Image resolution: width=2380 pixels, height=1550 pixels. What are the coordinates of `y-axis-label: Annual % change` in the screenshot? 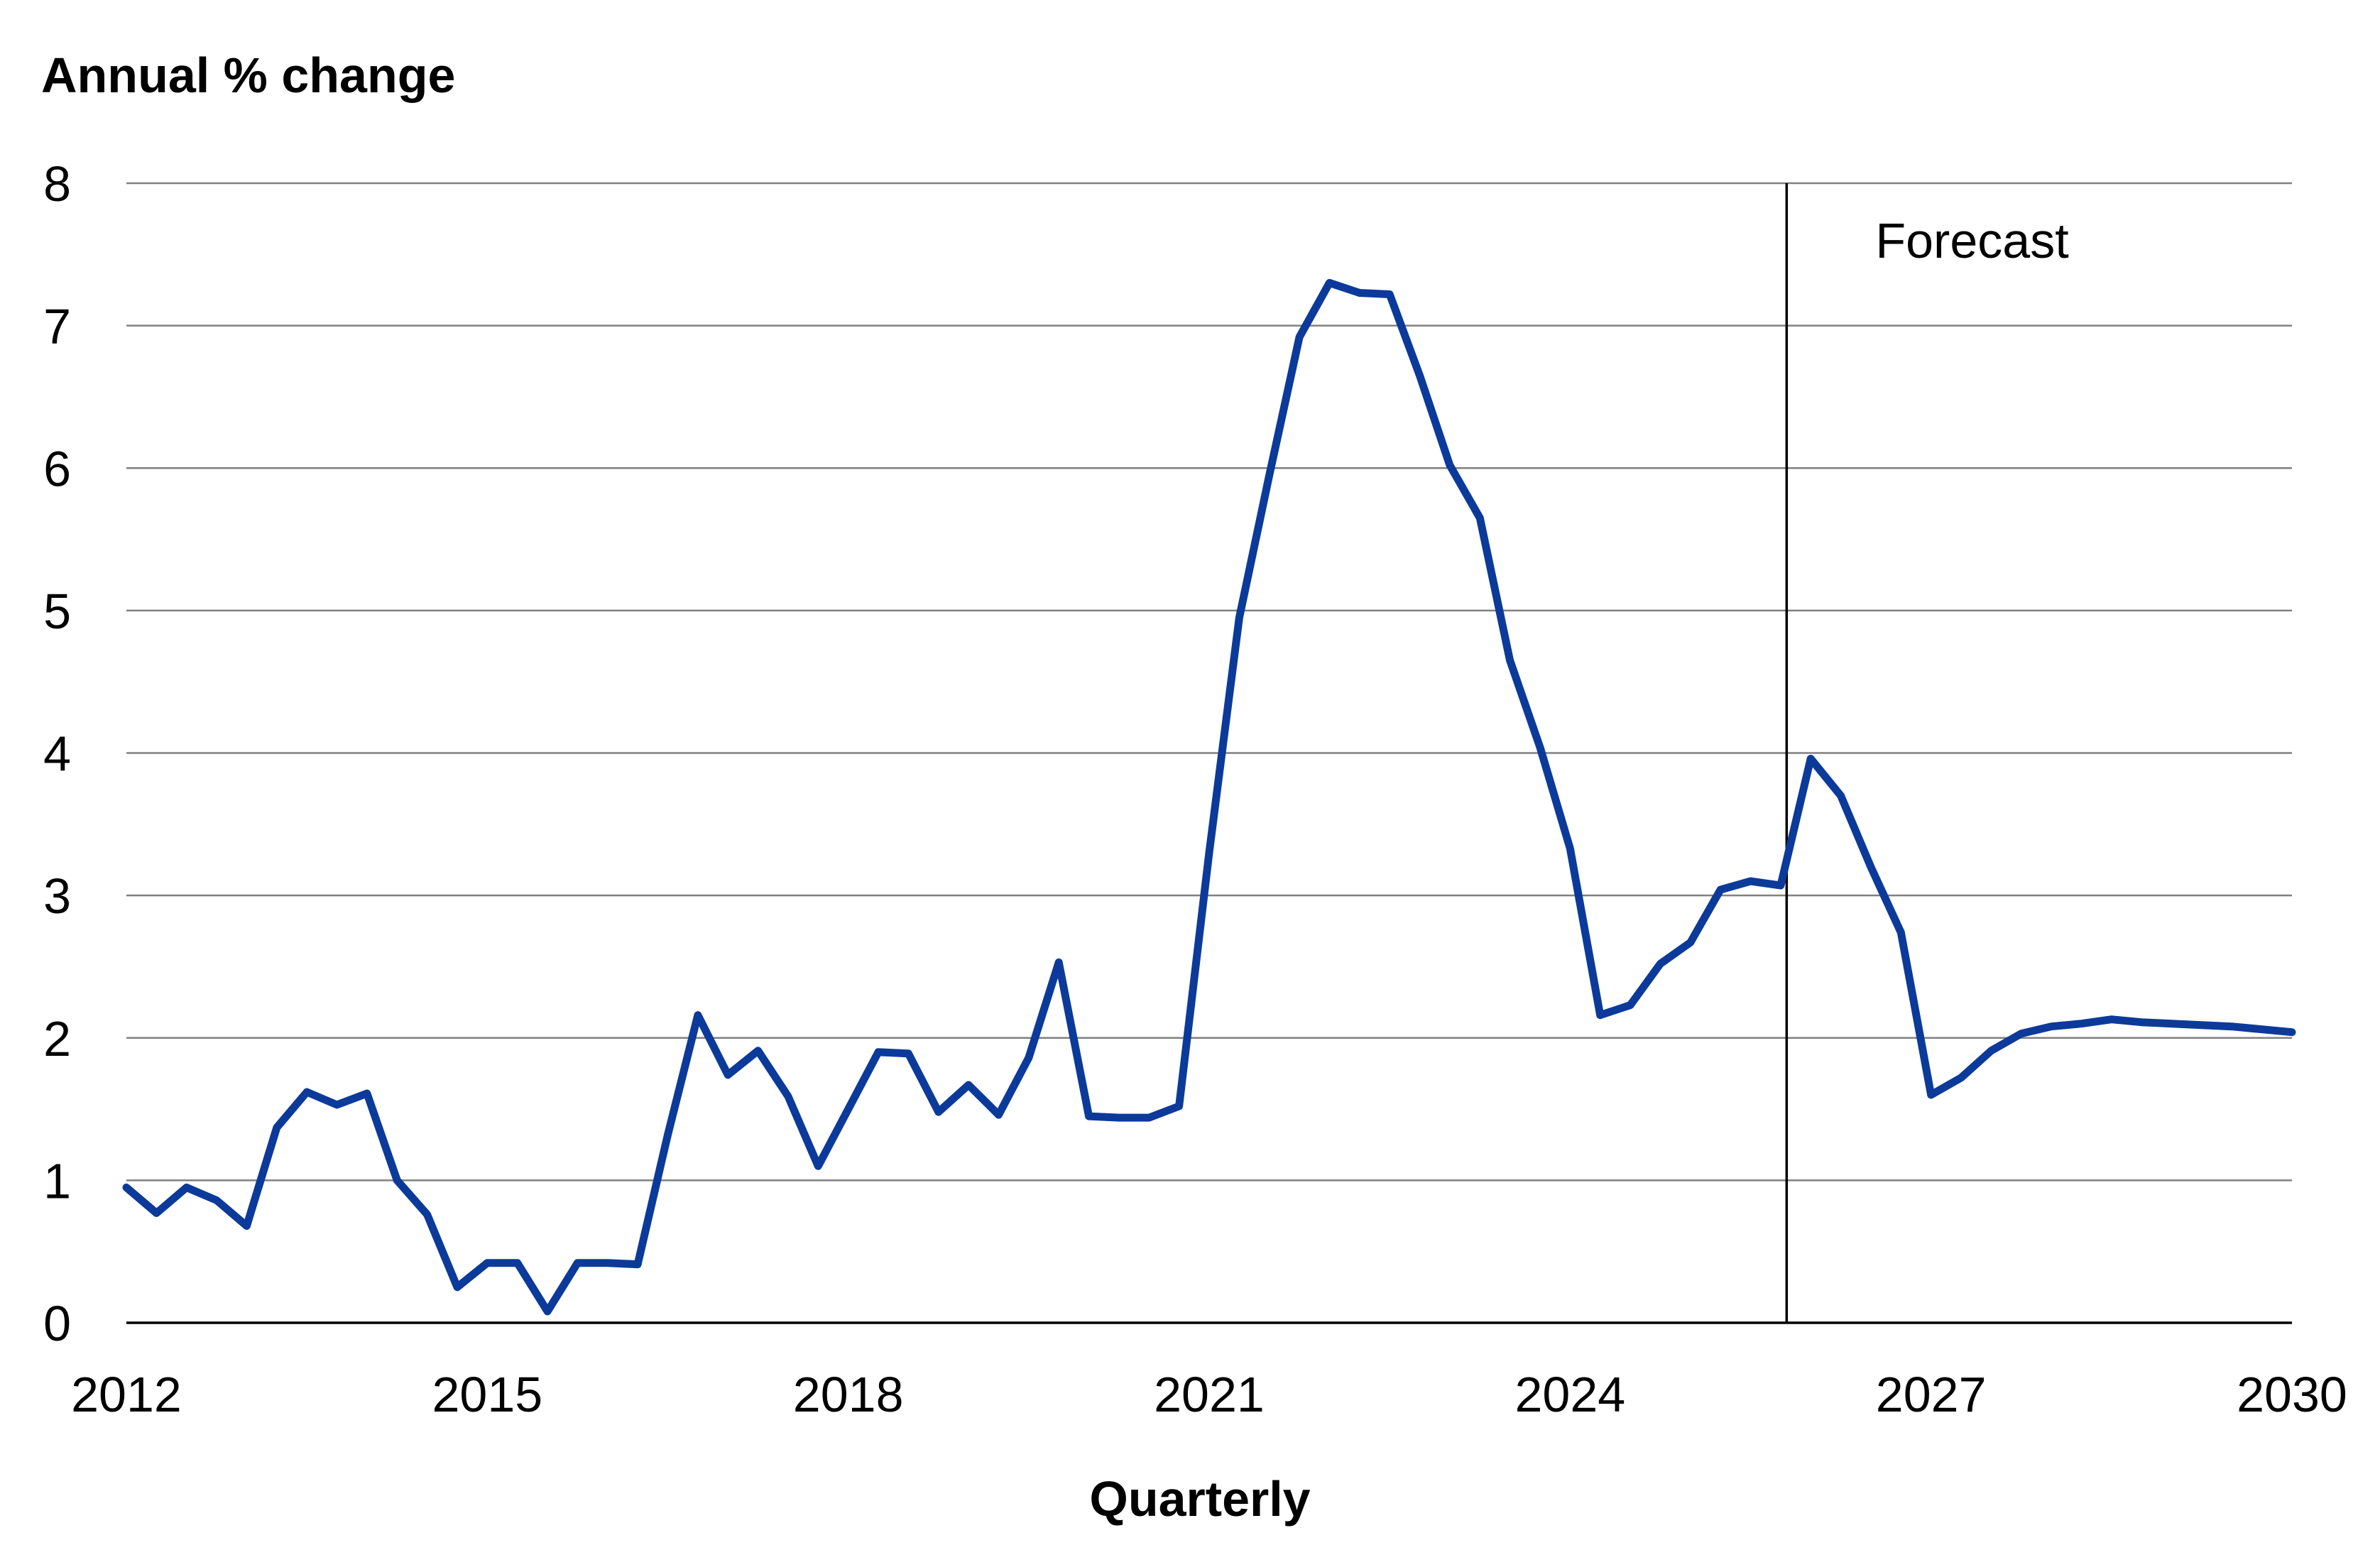 It's located at (248, 76).